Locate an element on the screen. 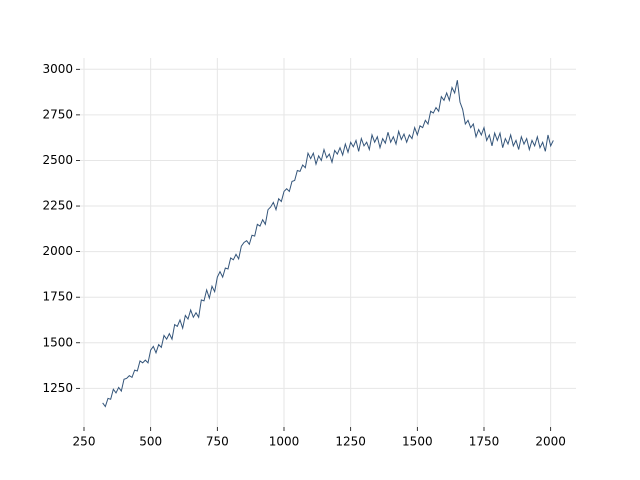 Image resolution: width=640 pixels, height=480 pixels. y-tick-label: 1750 is located at coordinates (57, 297).